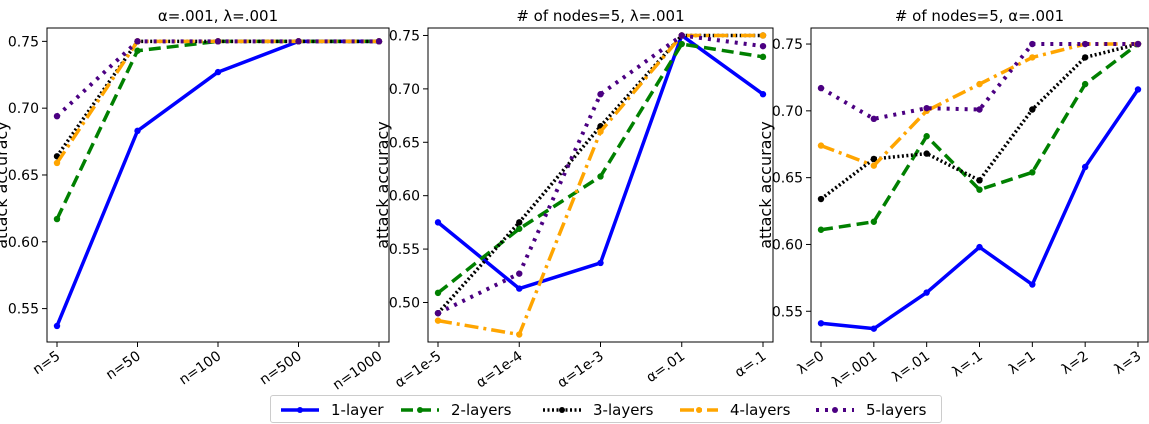  What do you see at coordinates (911, 366) in the screenshot?
I see `x-tick-label: λ=.01` at bounding box center [911, 366].